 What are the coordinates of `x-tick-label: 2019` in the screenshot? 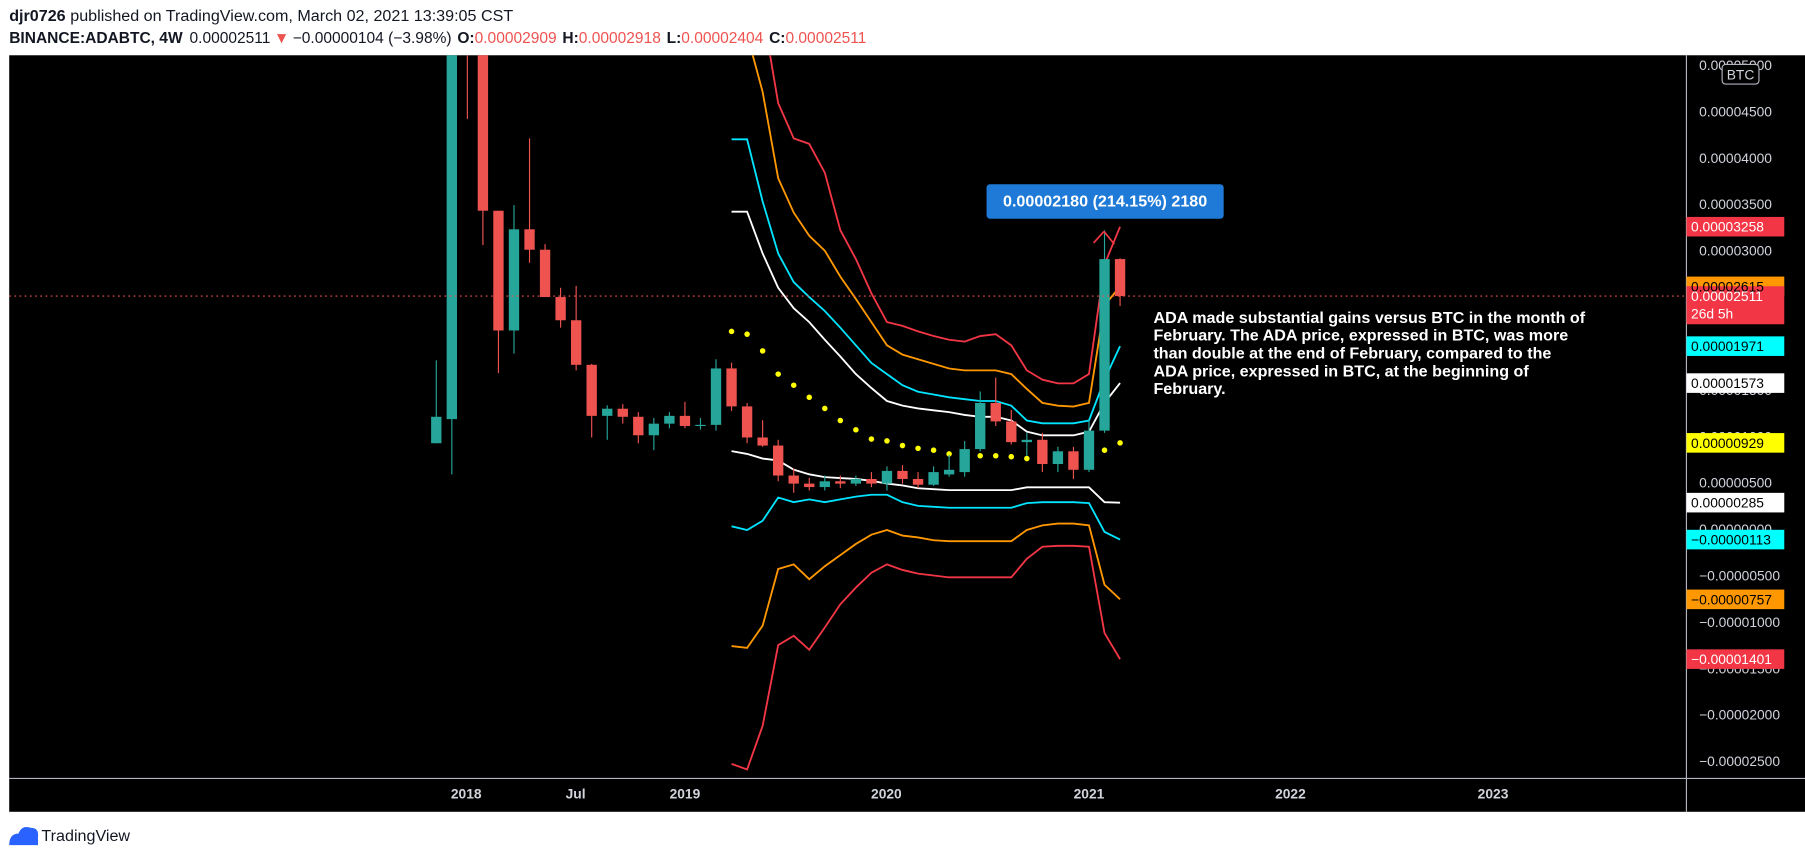 It's located at (685, 793).